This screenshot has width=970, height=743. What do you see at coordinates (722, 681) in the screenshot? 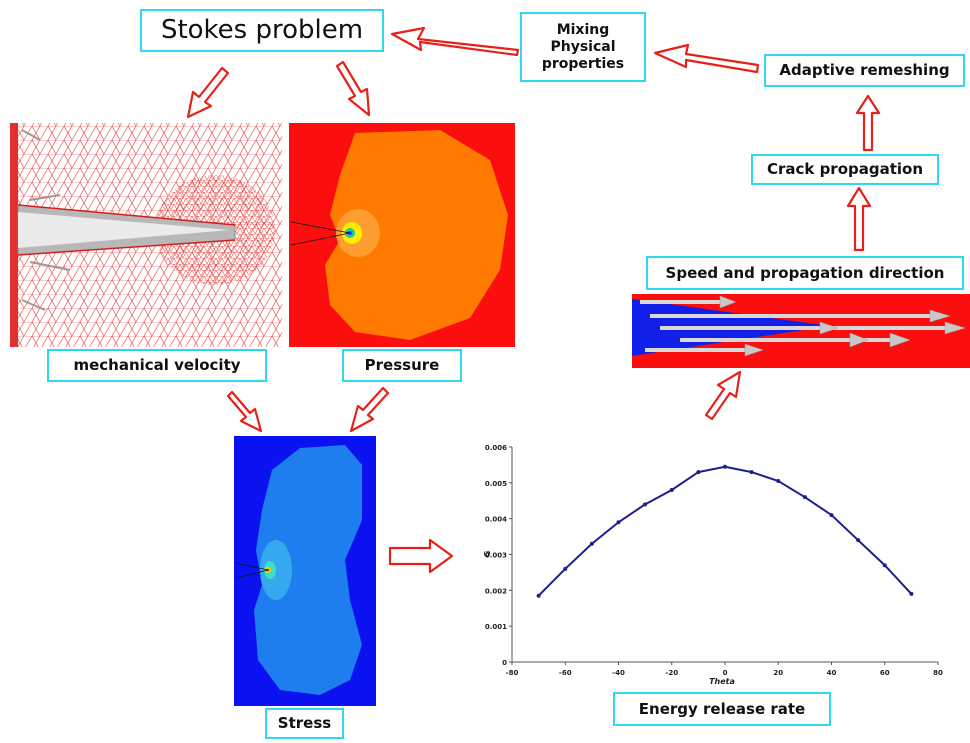
I see `chart-x-label: Theta` at bounding box center [722, 681].